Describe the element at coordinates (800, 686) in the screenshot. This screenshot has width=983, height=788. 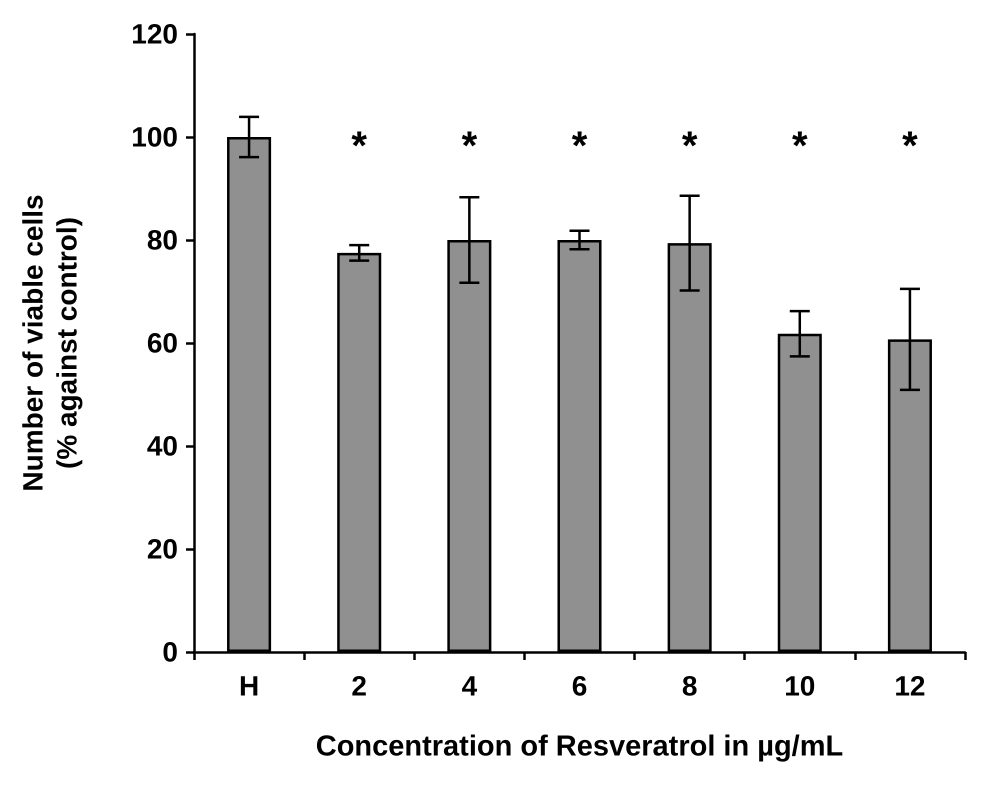
I see `x-tick-label: 10` at that location.